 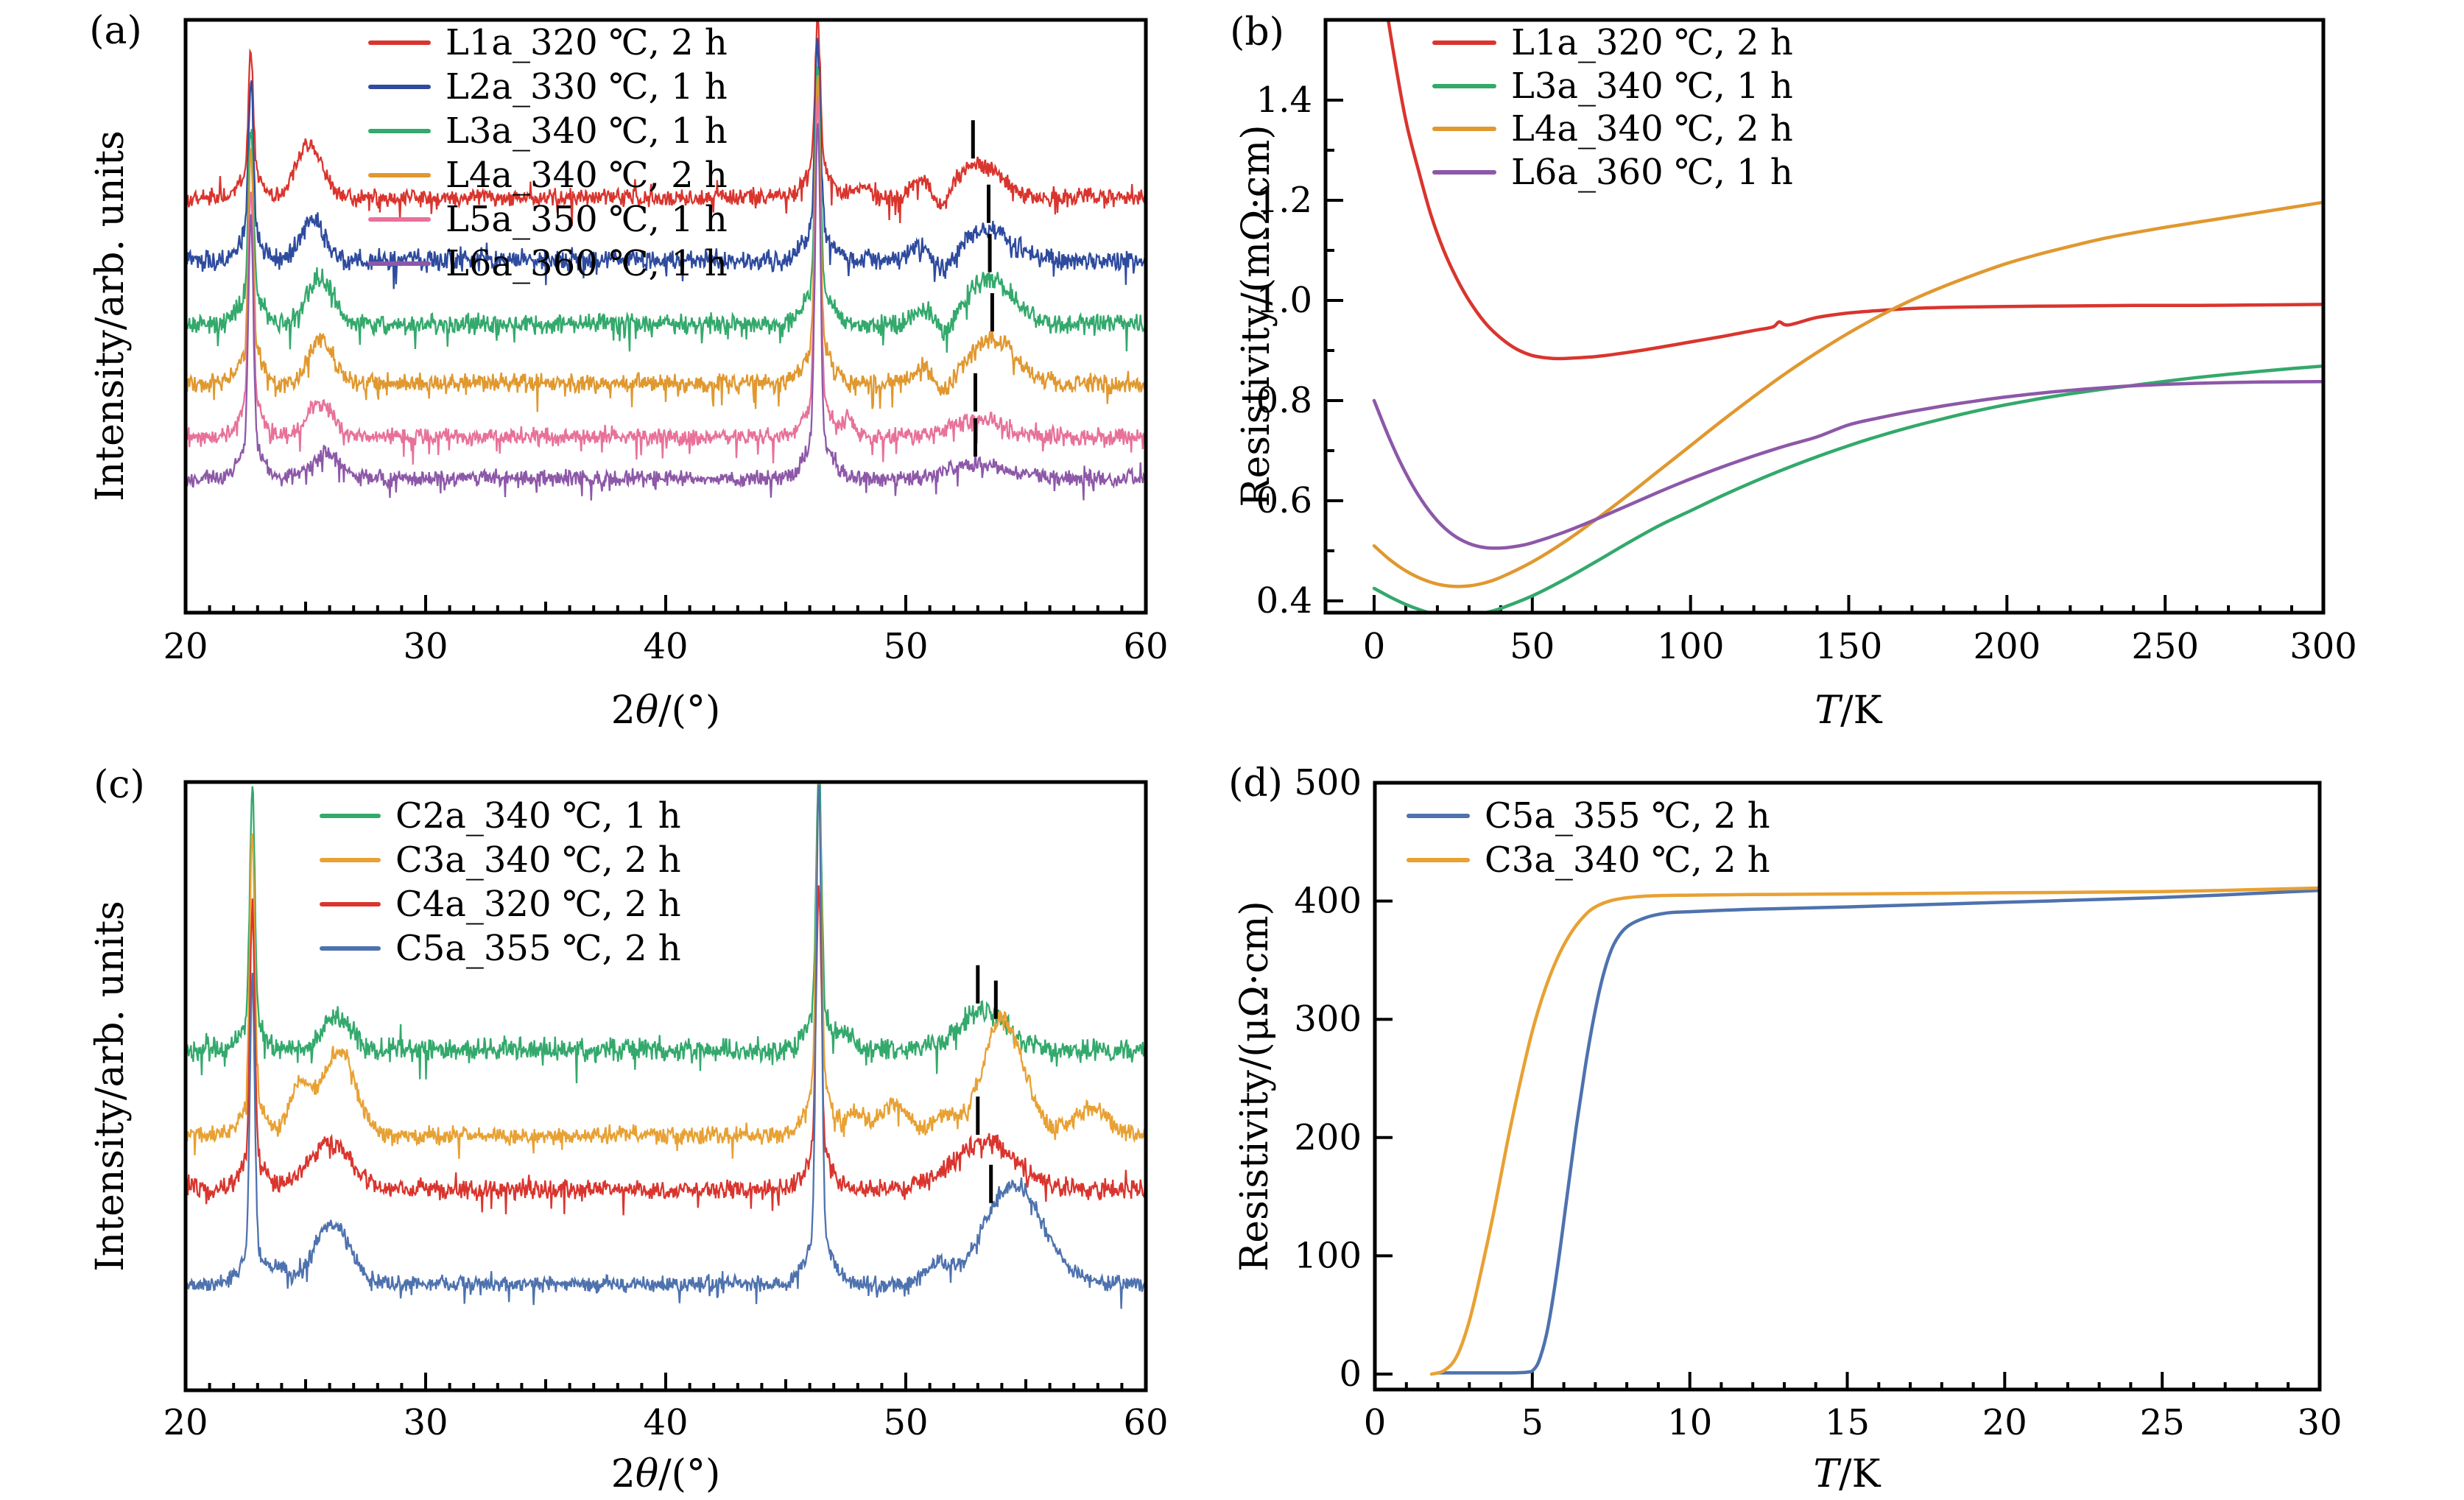 I want to click on x-tick-label: 250, so click(x=2165, y=647).